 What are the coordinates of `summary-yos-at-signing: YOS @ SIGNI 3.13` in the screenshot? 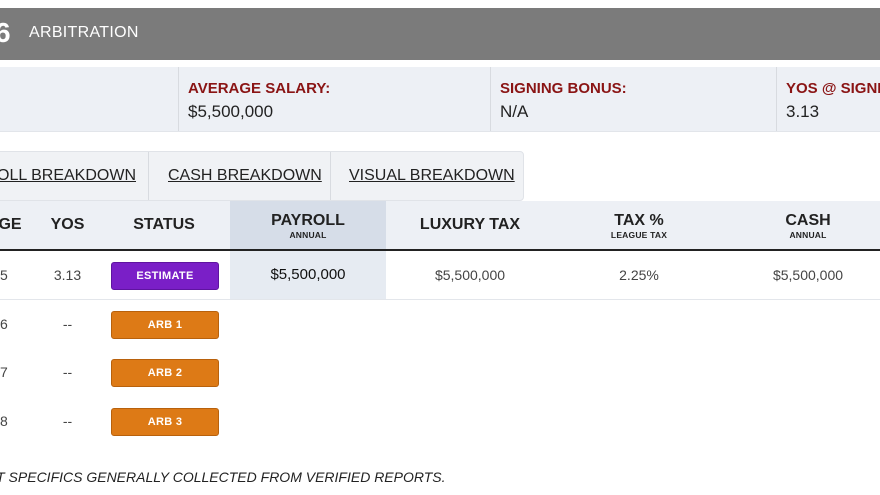 It's located at (828, 99).